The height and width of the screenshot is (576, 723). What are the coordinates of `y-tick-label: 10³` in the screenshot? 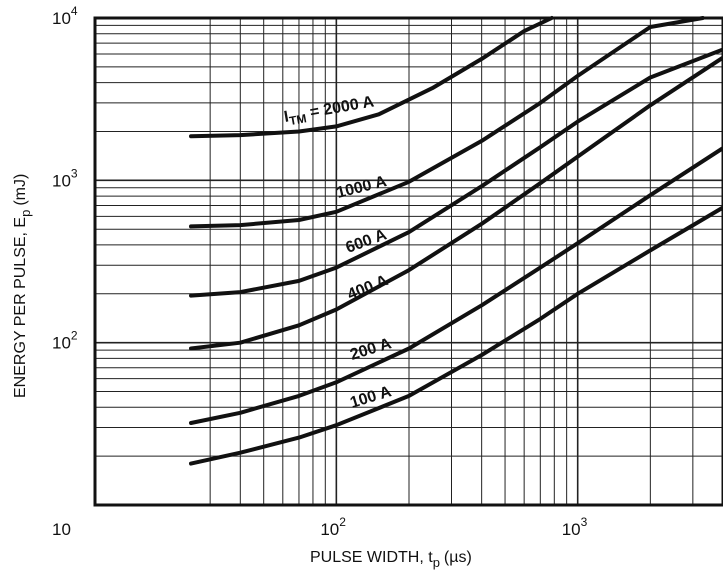 It's located at (65, 178).